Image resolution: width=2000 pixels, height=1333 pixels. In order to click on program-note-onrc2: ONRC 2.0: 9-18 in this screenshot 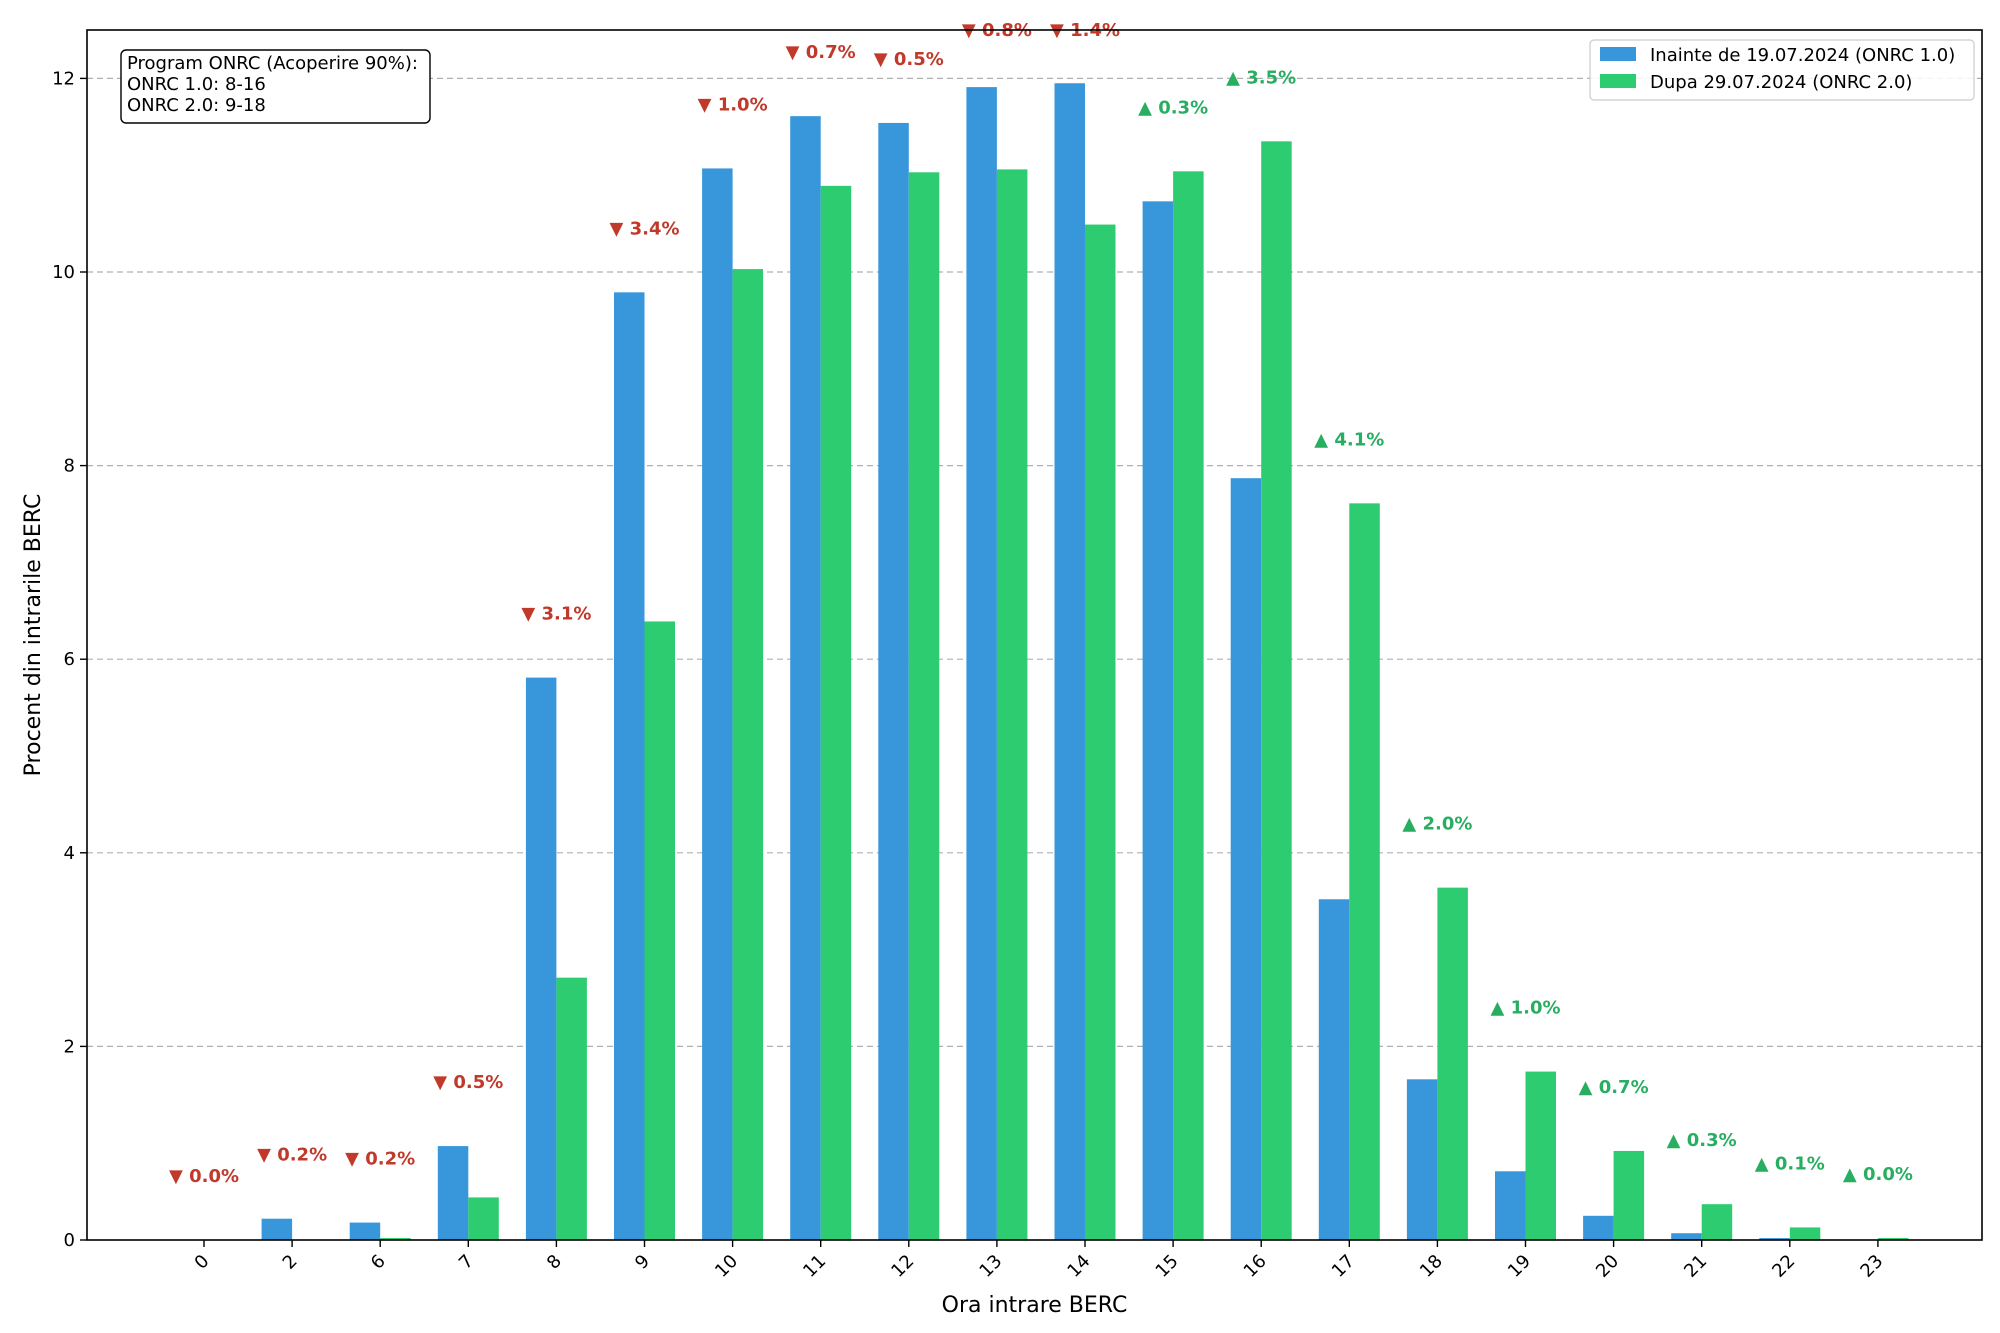, I will do `click(196, 105)`.